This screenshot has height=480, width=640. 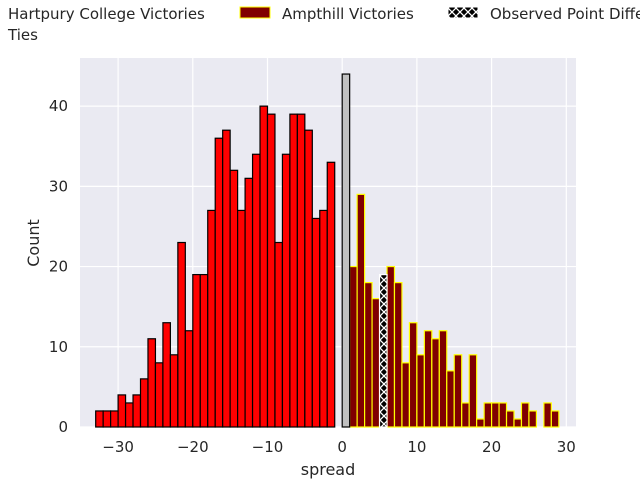 I want to click on legend-label-observed: Observed Point Differential, so click(x=565, y=14).